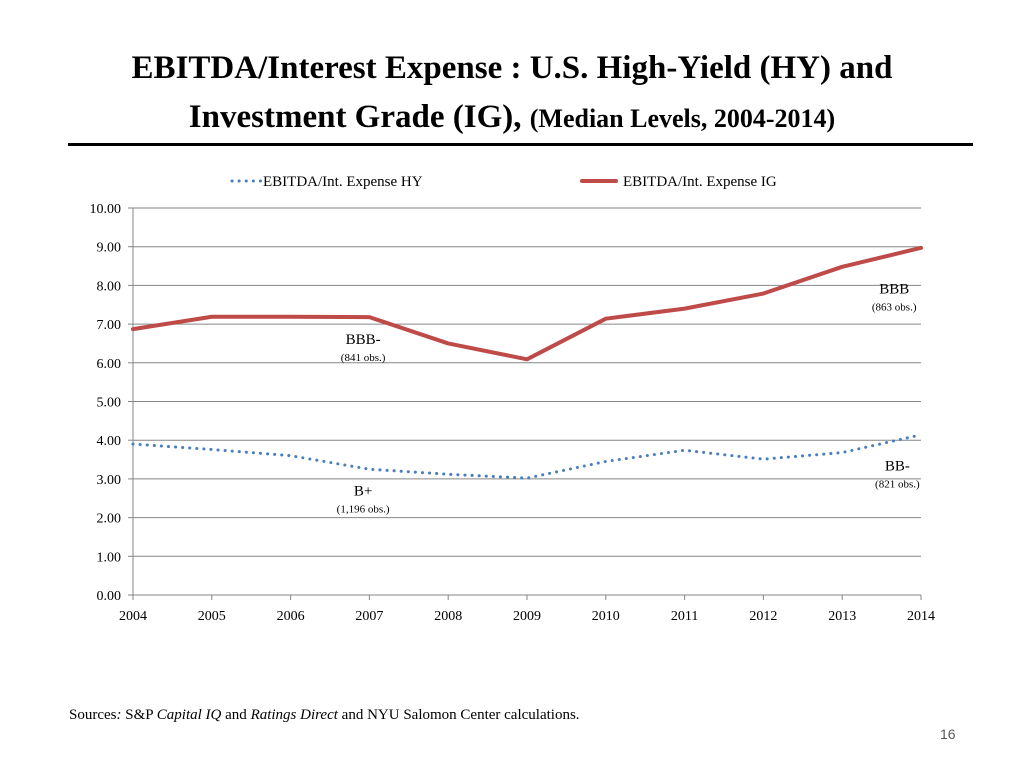  I want to click on title-line-2-main: Investment Grade (IG),, so click(355, 117).